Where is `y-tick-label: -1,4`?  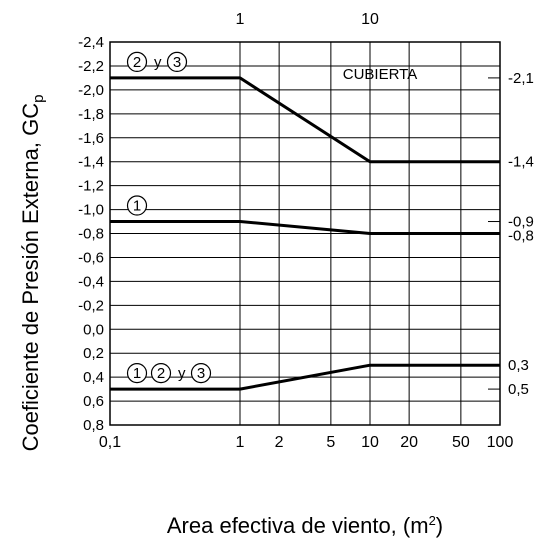
y-tick-label: -1,4 is located at coordinates (91, 162).